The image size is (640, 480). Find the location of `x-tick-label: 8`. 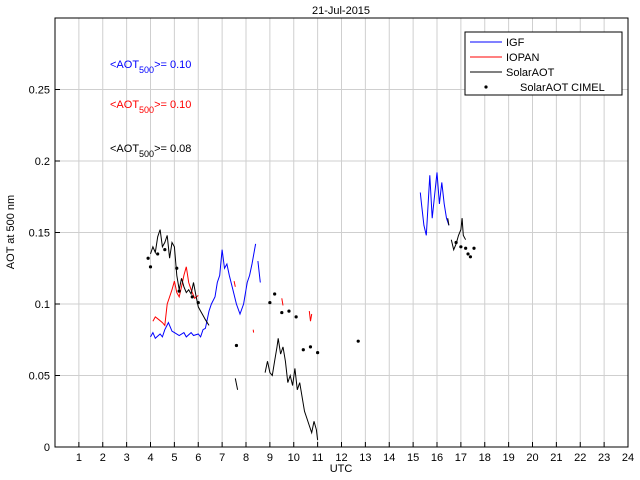

x-tick-label: 8 is located at coordinates (246, 458).